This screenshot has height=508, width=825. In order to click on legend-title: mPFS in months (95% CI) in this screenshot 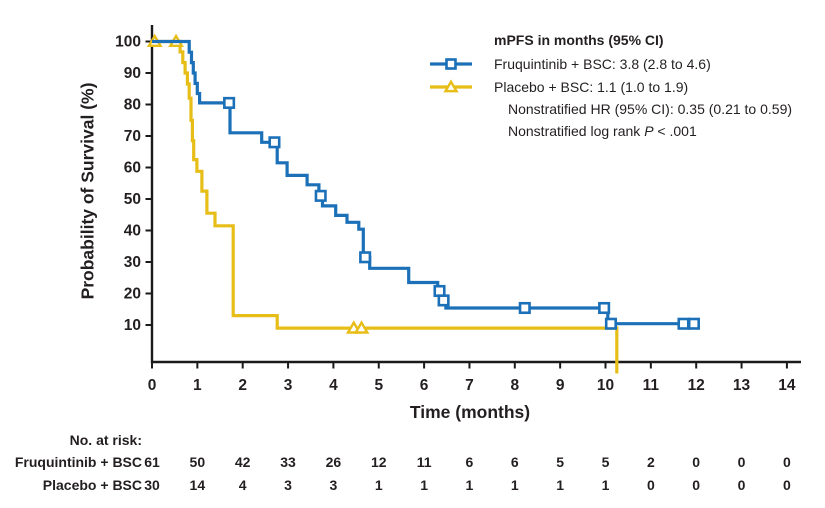, I will do `click(579, 40)`.